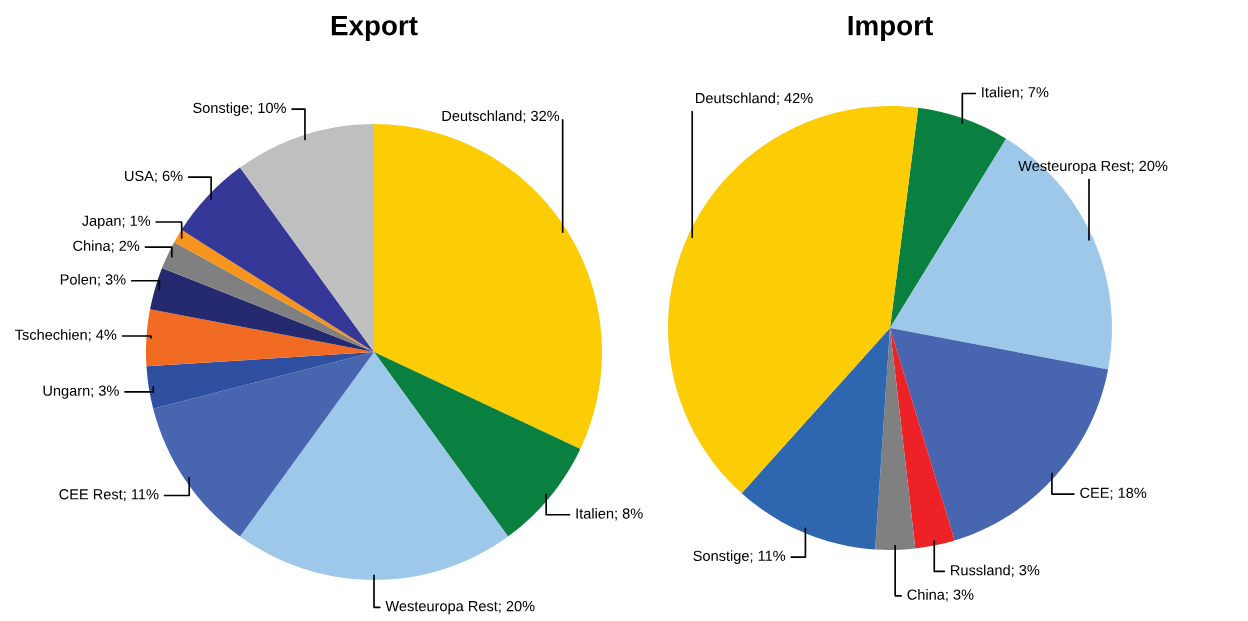 Image resolution: width=1248 pixels, height=621 pixels. Describe the element at coordinates (940, 595) in the screenshot. I see `slice-label: China; 3%` at that location.